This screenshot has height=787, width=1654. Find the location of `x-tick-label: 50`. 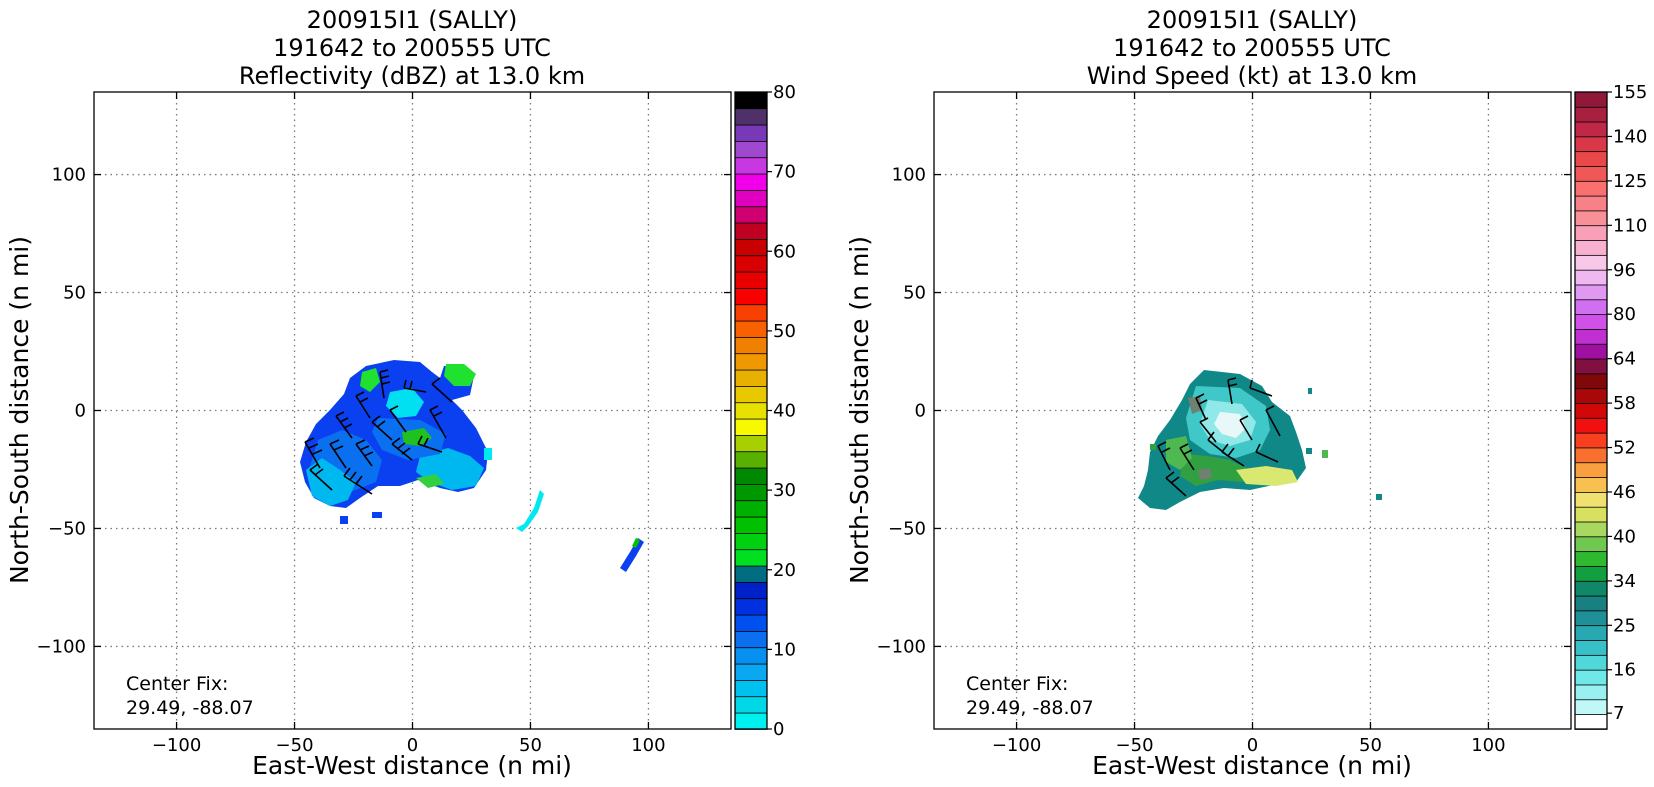

x-tick-label: 50 is located at coordinates (1370, 745).